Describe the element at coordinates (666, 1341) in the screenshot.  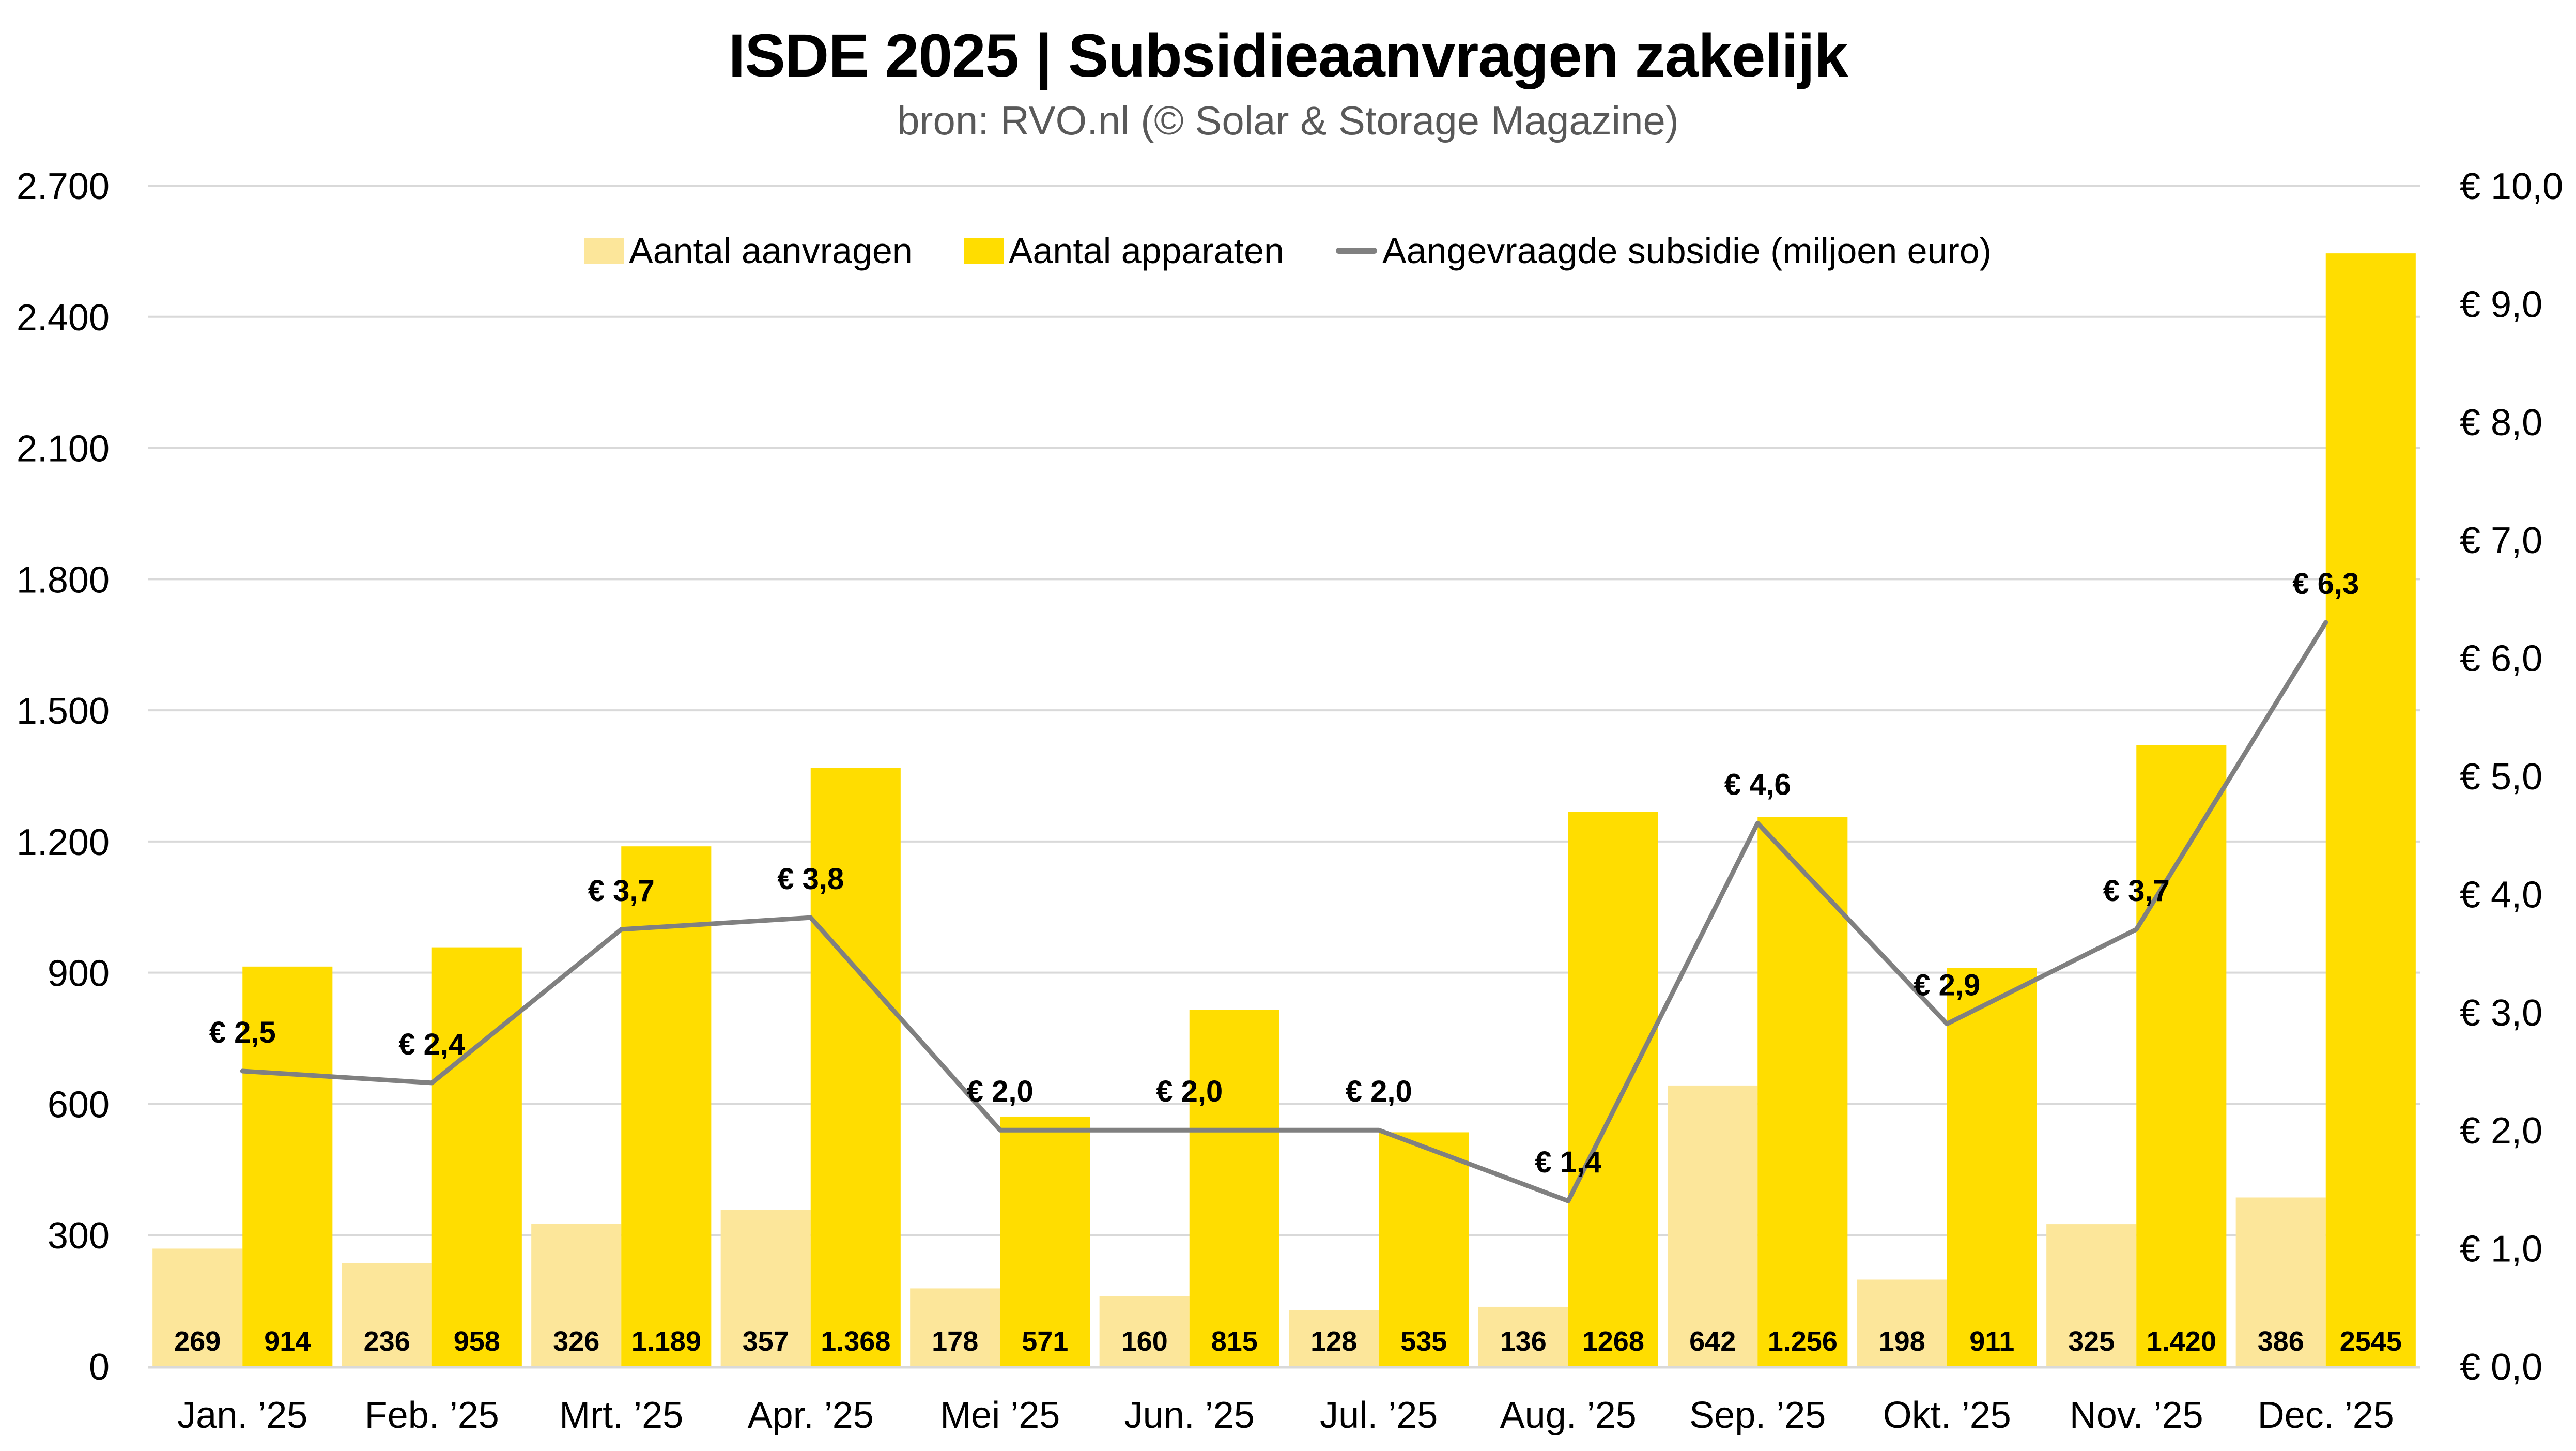
I see `bar-label-apparaten: 1.189` at that location.